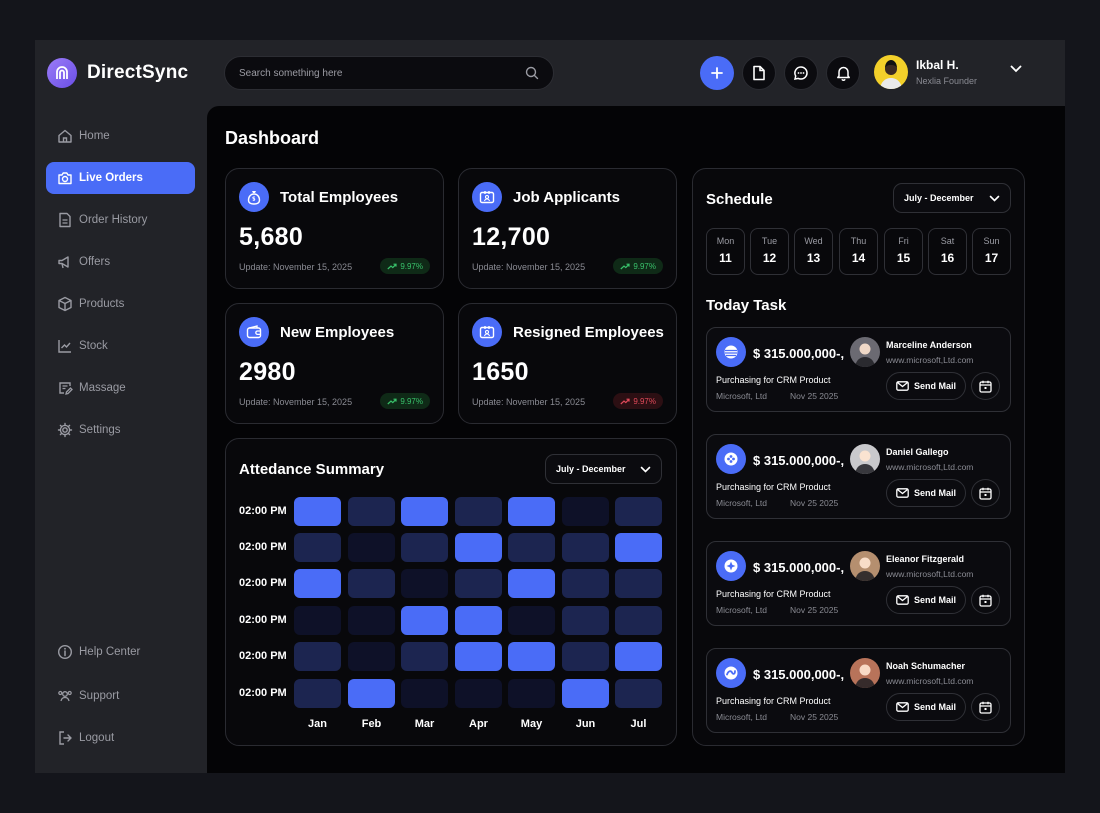 This screenshot has width=1100, height=813. Describe the element at coordinates (769, 241) in the screenshot. I see `day-name: Tue` at that location.